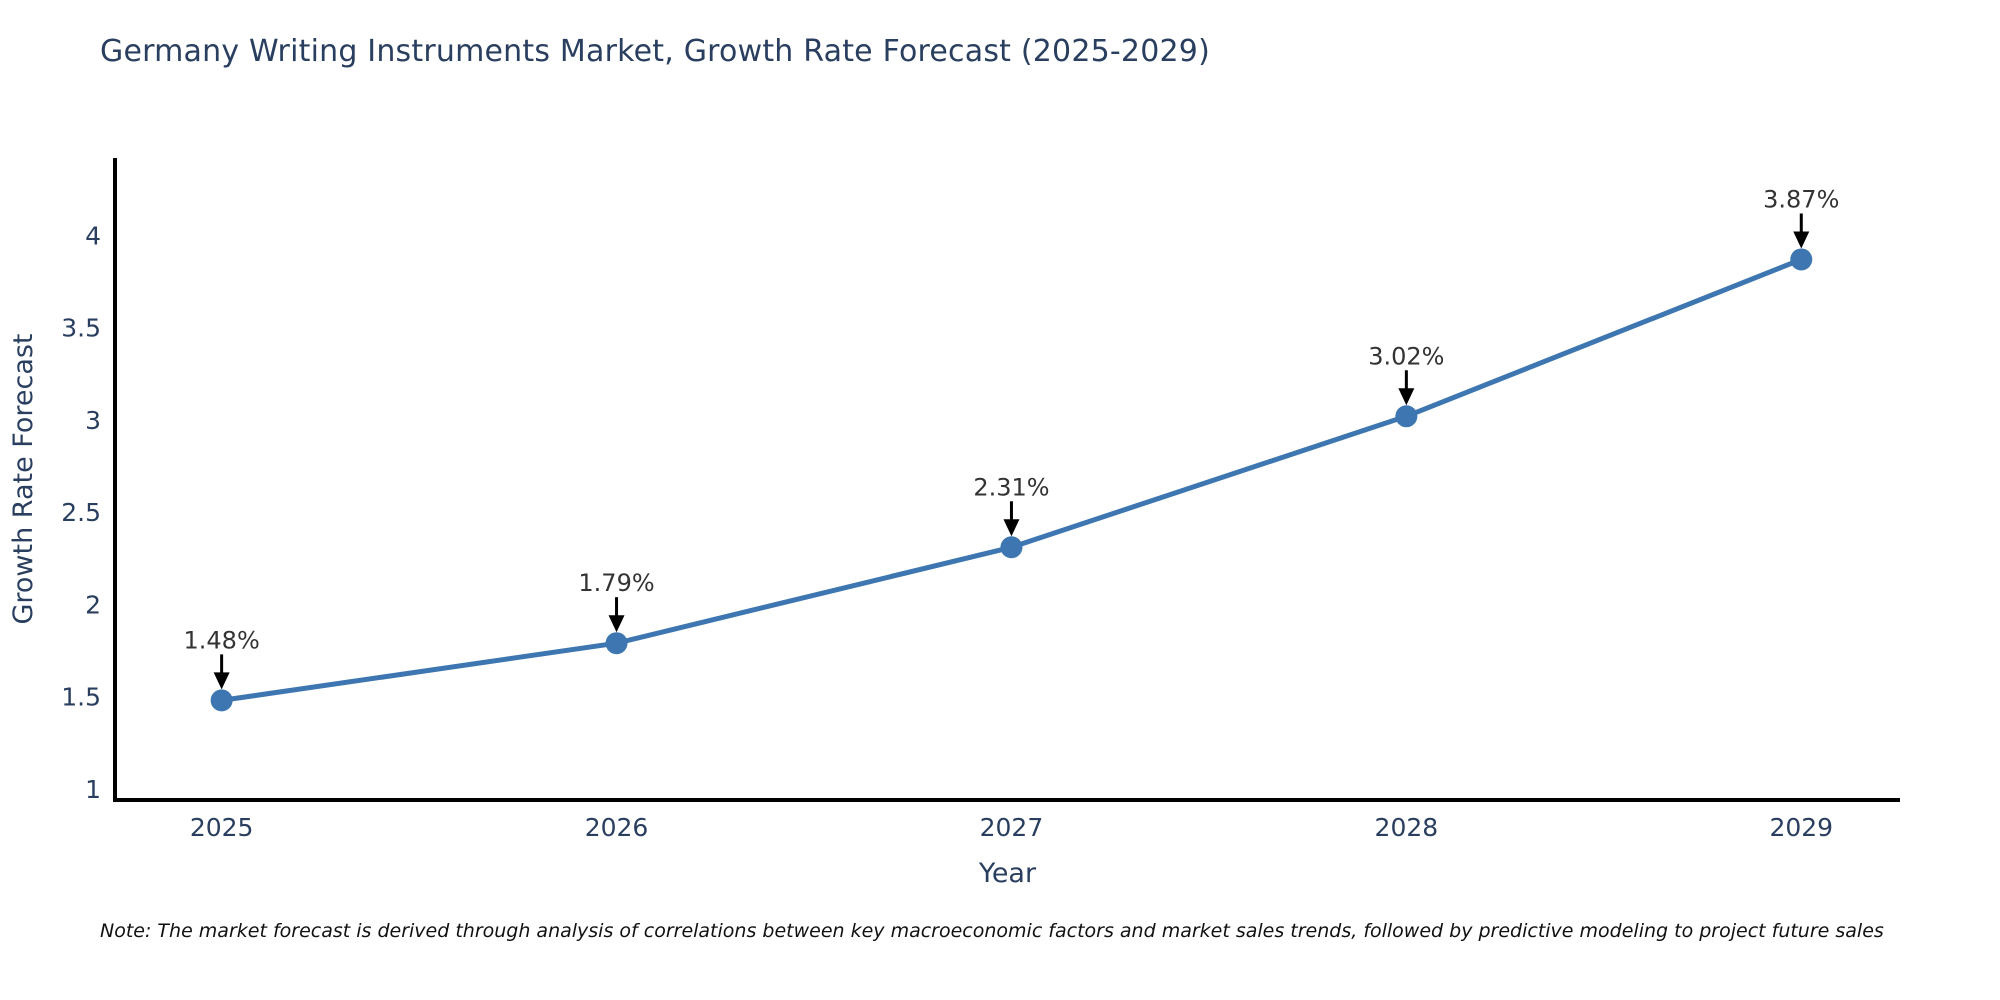  I want to click on data-point-label: 2.31%, so click(1011, 487).